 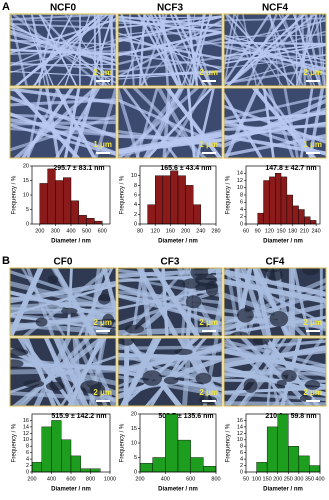 I want to click on y-tick-label: 15, so click(x=134, y=429).